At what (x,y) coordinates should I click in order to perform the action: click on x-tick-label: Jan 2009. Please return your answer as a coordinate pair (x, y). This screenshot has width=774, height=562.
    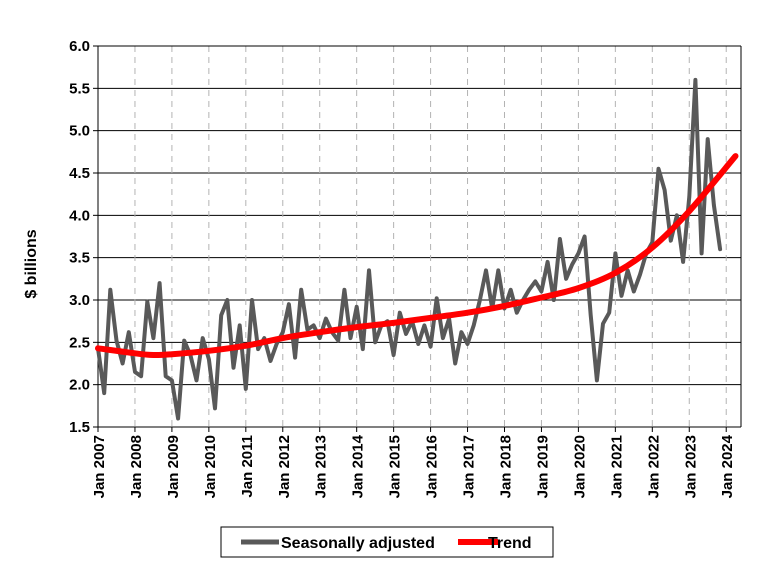
    Looking at the image, I should click on (173, 466).